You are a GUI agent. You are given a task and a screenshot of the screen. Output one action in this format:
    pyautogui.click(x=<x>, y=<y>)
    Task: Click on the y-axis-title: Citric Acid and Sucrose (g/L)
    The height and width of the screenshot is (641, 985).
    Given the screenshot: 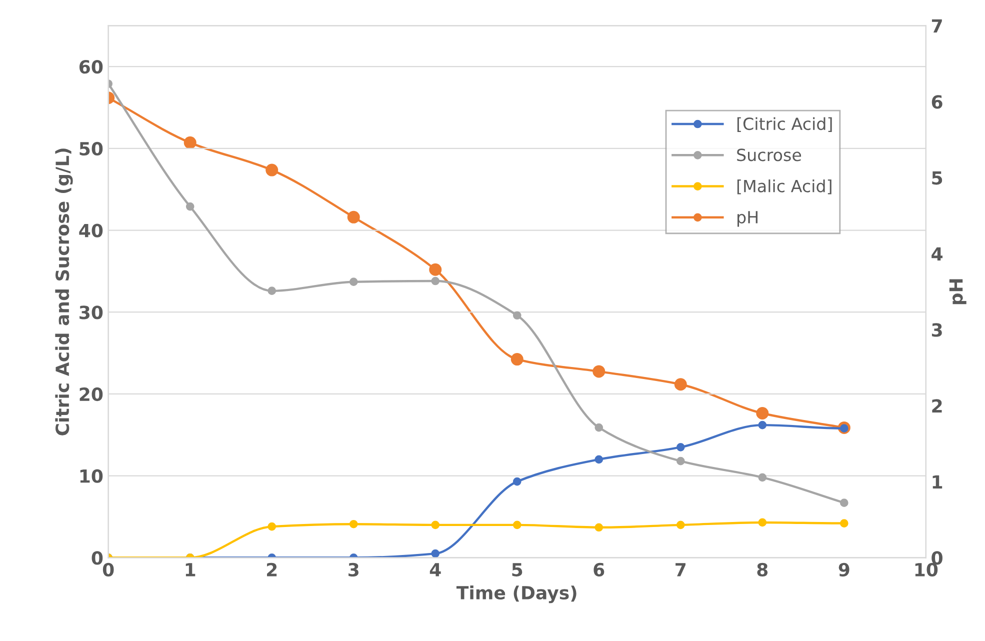 What is the action you would take?
    pyautogui.click(x=64, y=292)
    